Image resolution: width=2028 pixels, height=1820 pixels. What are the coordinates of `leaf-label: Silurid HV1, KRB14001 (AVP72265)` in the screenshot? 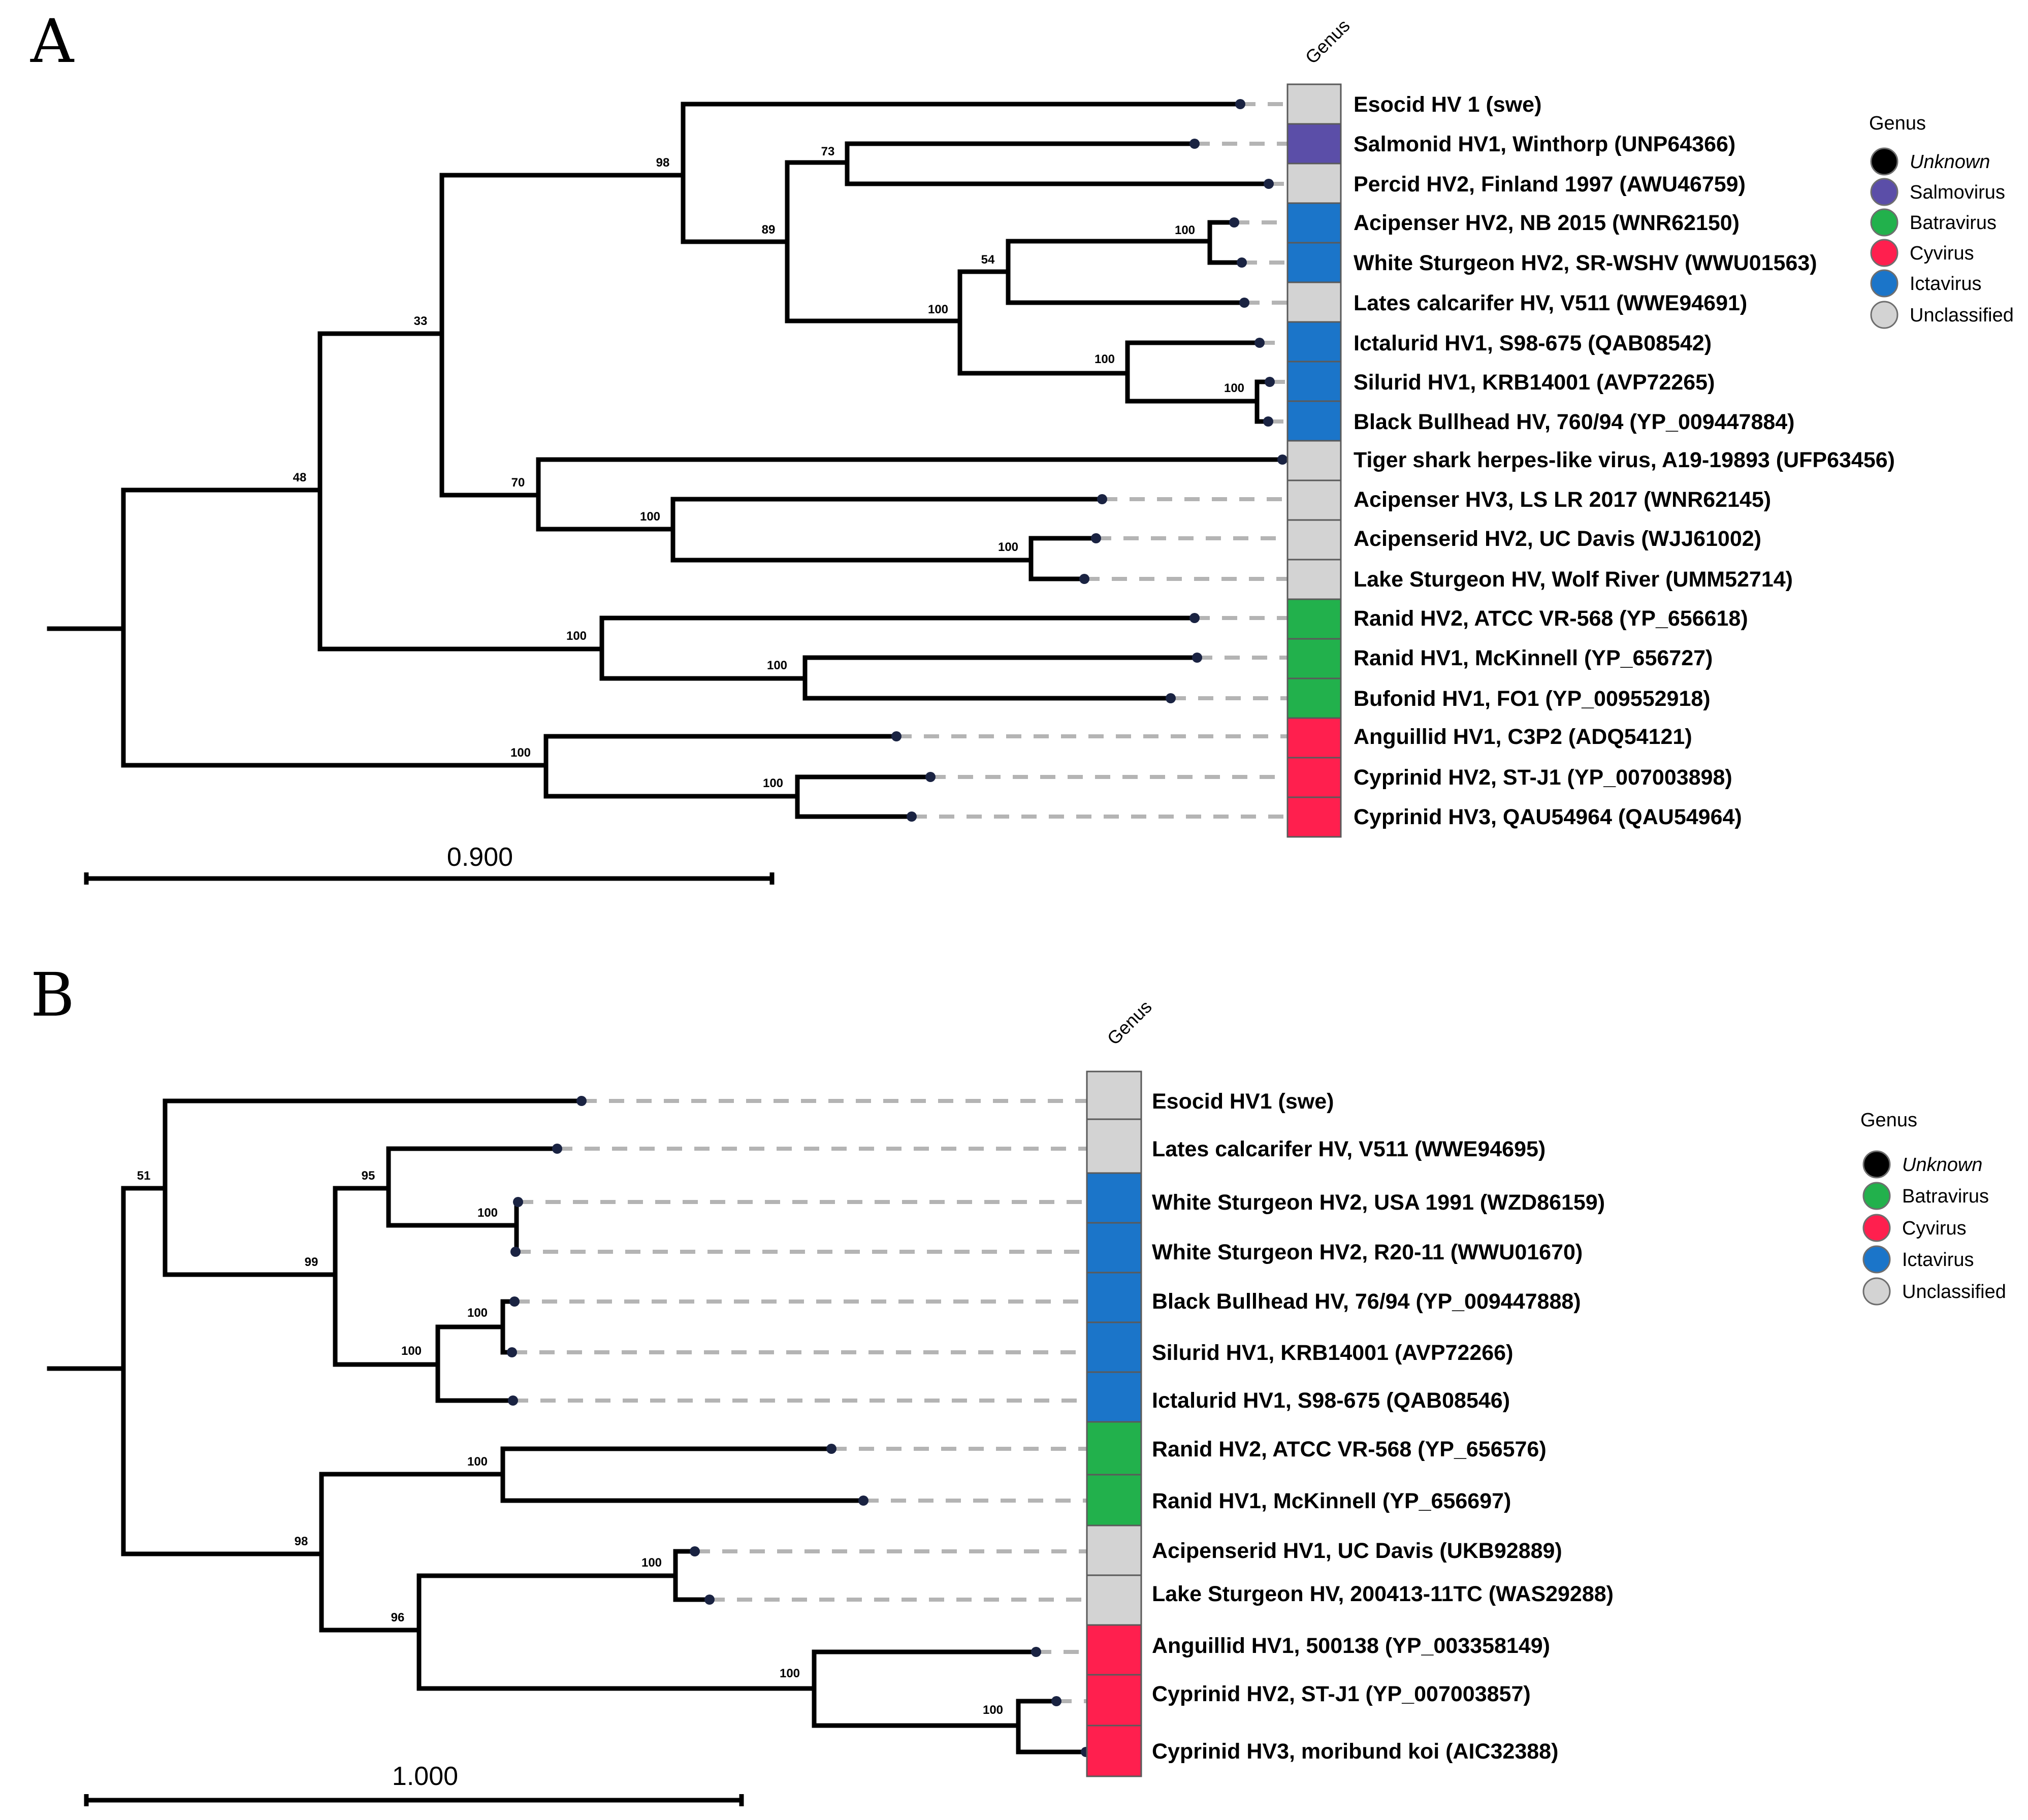 It's located at (1534, 382).